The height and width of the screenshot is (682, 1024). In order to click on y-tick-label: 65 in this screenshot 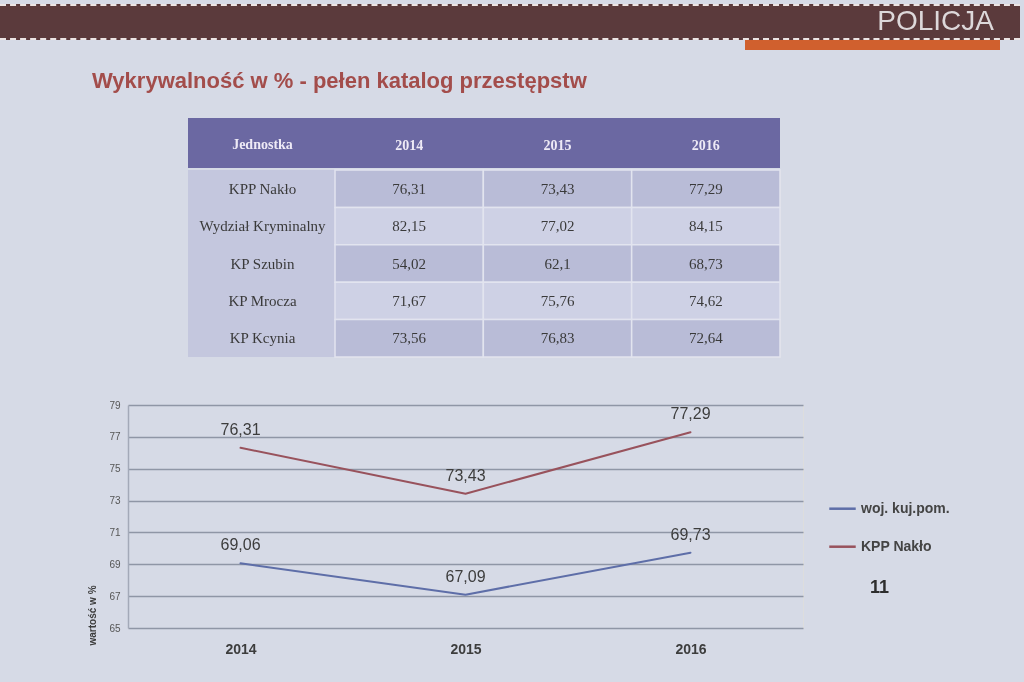, I will do `click(115, 628)`.